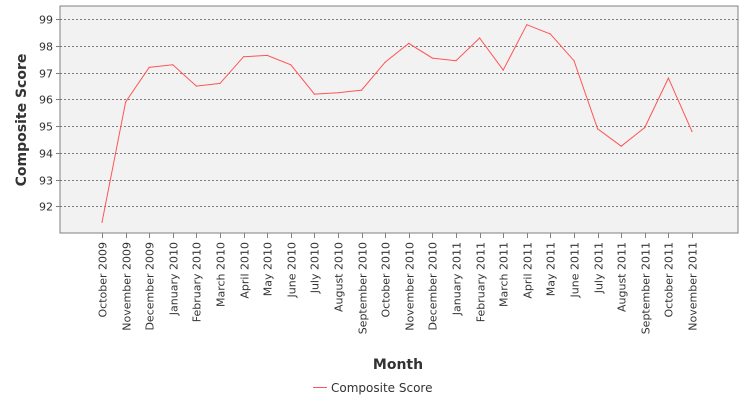  I want to click on x-tick-label: July 2011, so click(599, 268).